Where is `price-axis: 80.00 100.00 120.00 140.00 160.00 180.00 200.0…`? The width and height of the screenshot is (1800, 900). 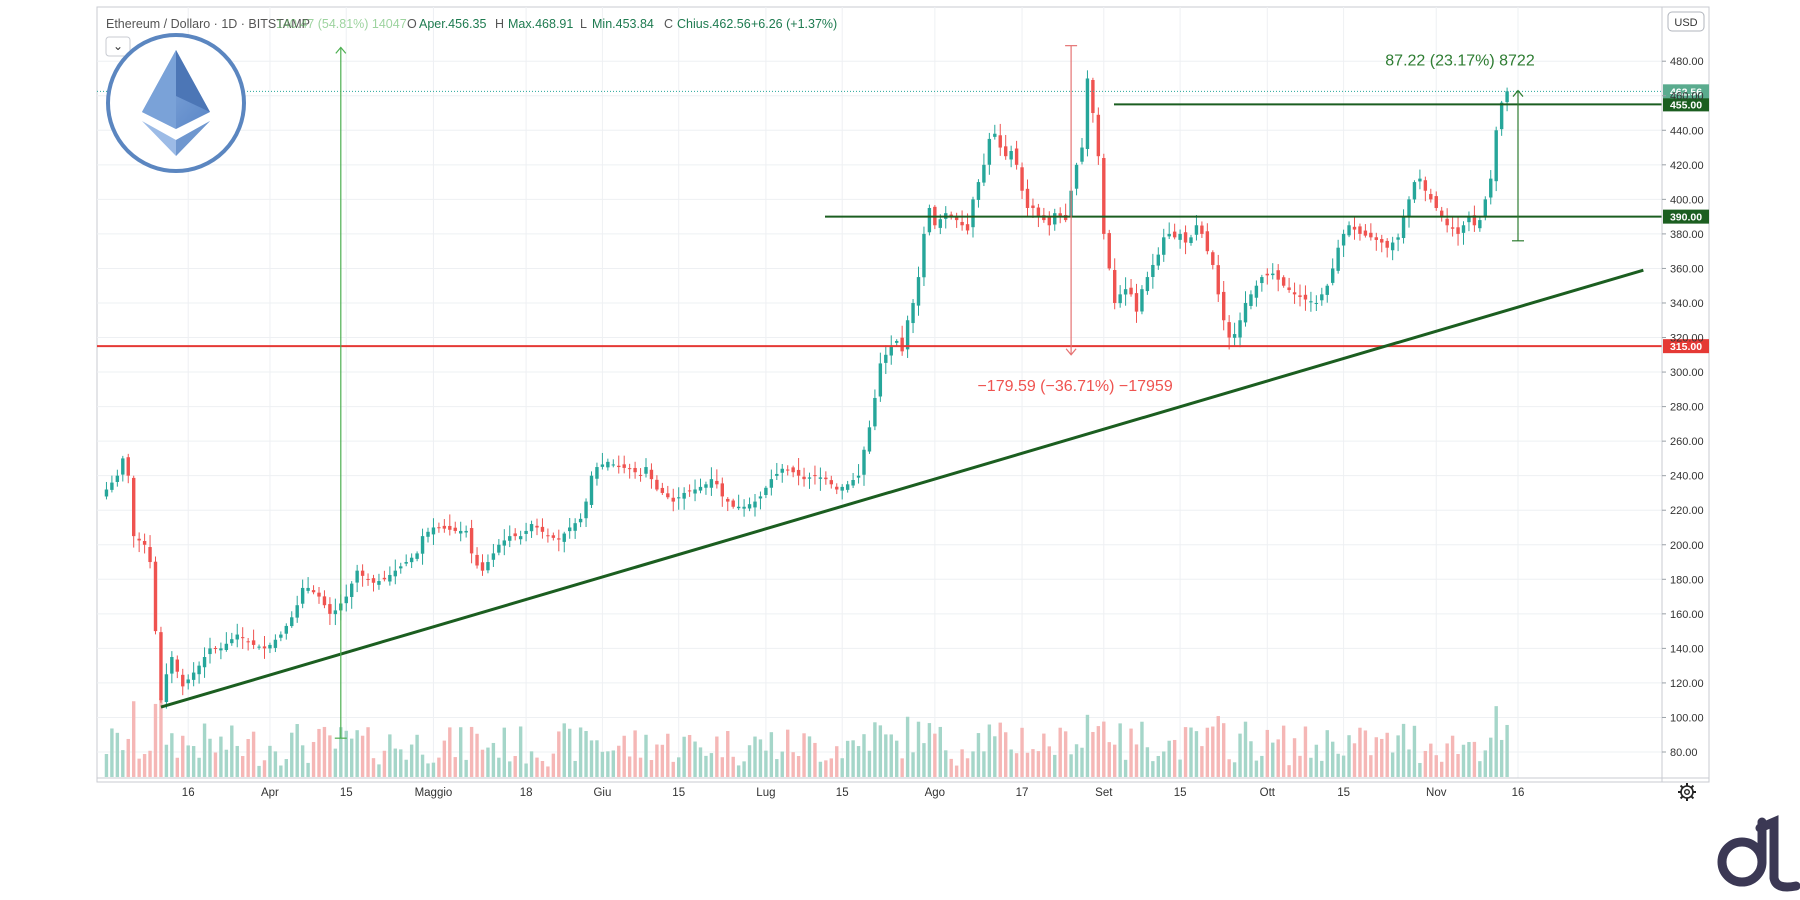
price-axis: 80.00 100.00 120.00 140.00 160.00 180.00 200.0… is located at coordinates (1683, 407).